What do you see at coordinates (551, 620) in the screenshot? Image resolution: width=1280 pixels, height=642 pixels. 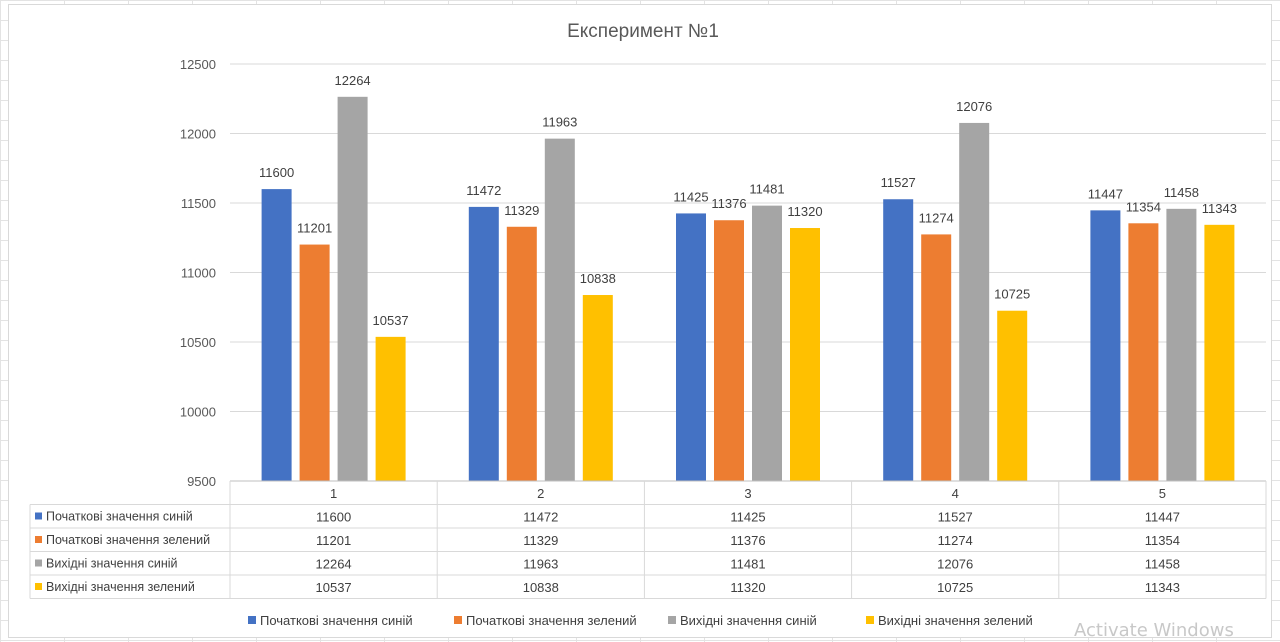 I see `legend-label: Початкові значення зелений` at bounding box center [551, 620].